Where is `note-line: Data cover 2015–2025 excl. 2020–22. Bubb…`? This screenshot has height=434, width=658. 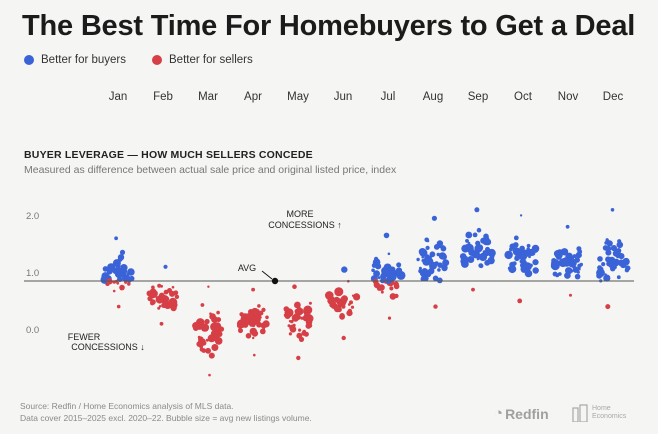
note-line: Data cover 2015–2025 excl. 2020–22. Bubb… is located at coordinates (166, 418).